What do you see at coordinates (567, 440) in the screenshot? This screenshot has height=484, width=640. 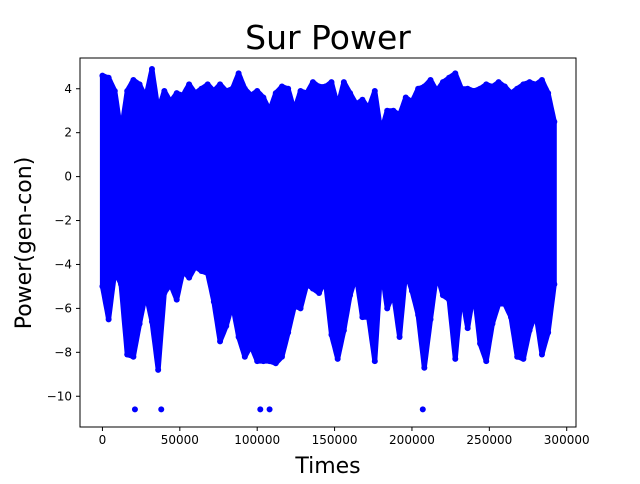 I see `x-tick-label: 300000` at bounding box center [567, 440].